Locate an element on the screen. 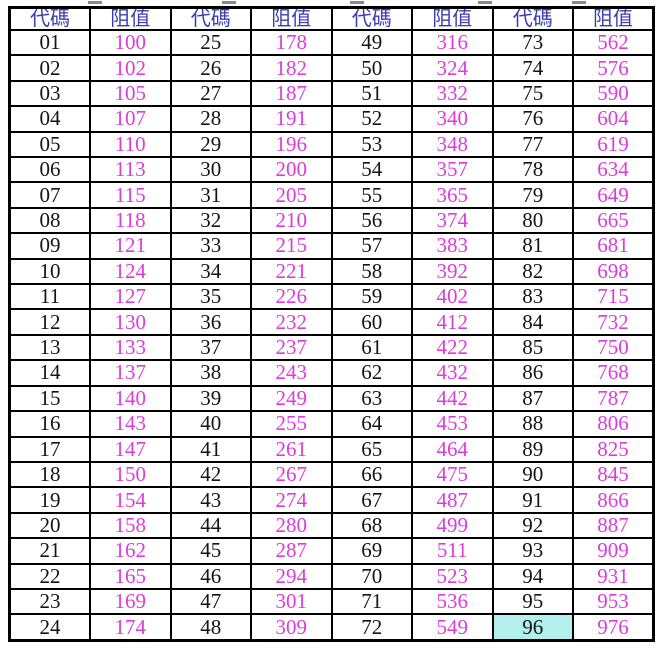 Image resolution: width=663 pixels, height=649 pixels. code-cell-02: 02 is located at coordinates (49, 68).